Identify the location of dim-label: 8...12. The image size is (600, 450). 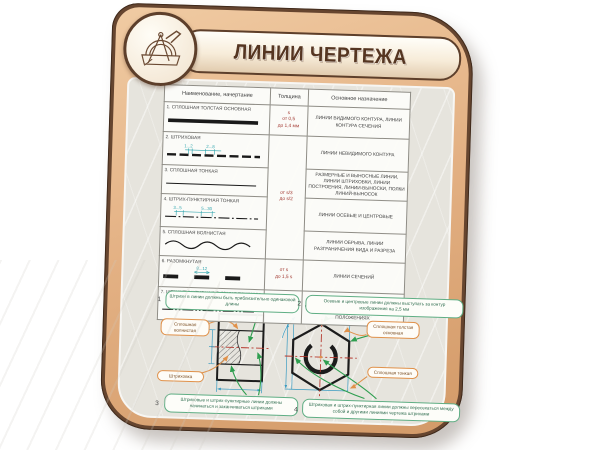
(202, 268).